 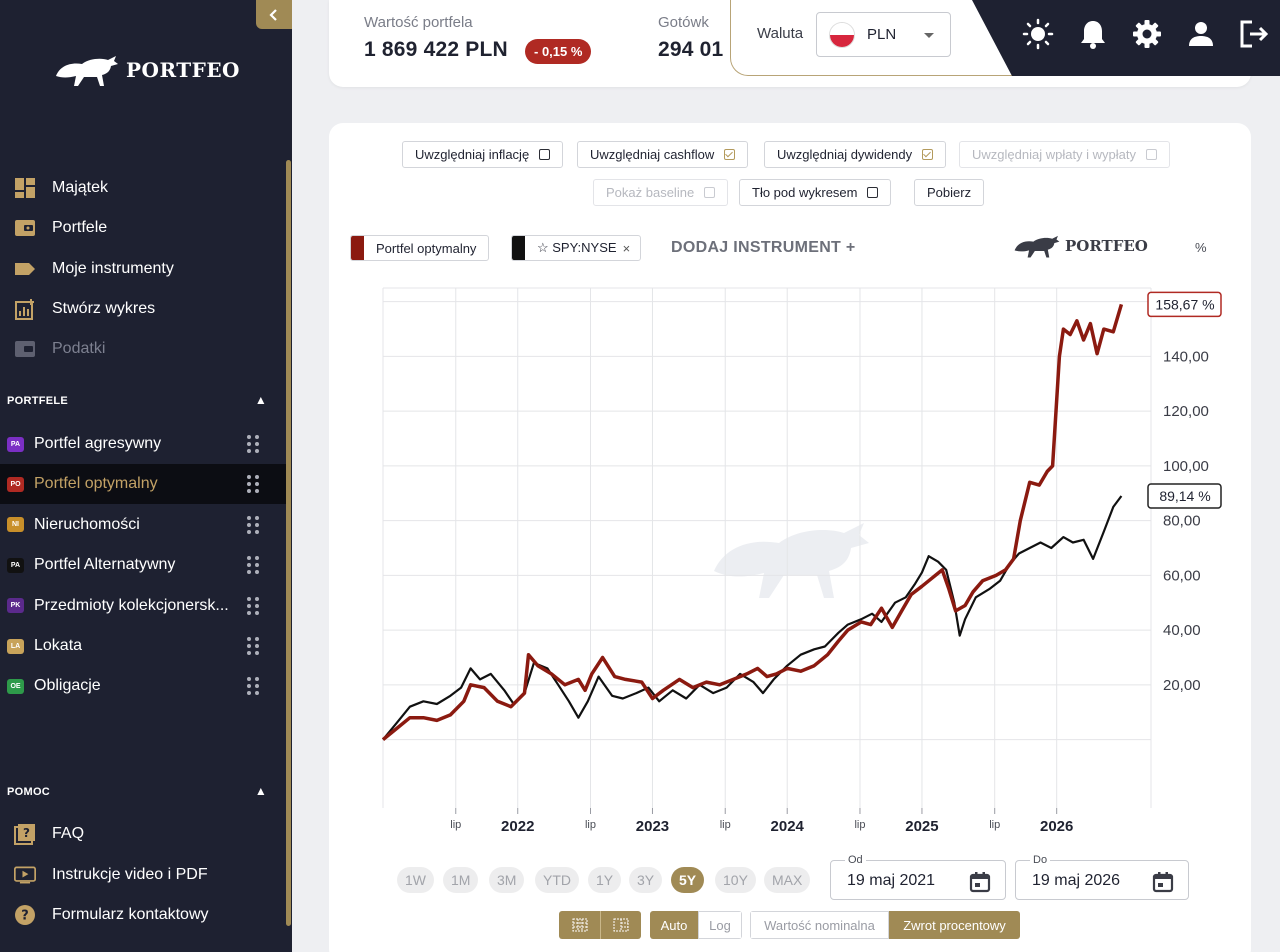 What do you see at coordinates (674, 925) in the screenshot?
I see `scale-auto-button: Auto` at bounding box center [674, 925].